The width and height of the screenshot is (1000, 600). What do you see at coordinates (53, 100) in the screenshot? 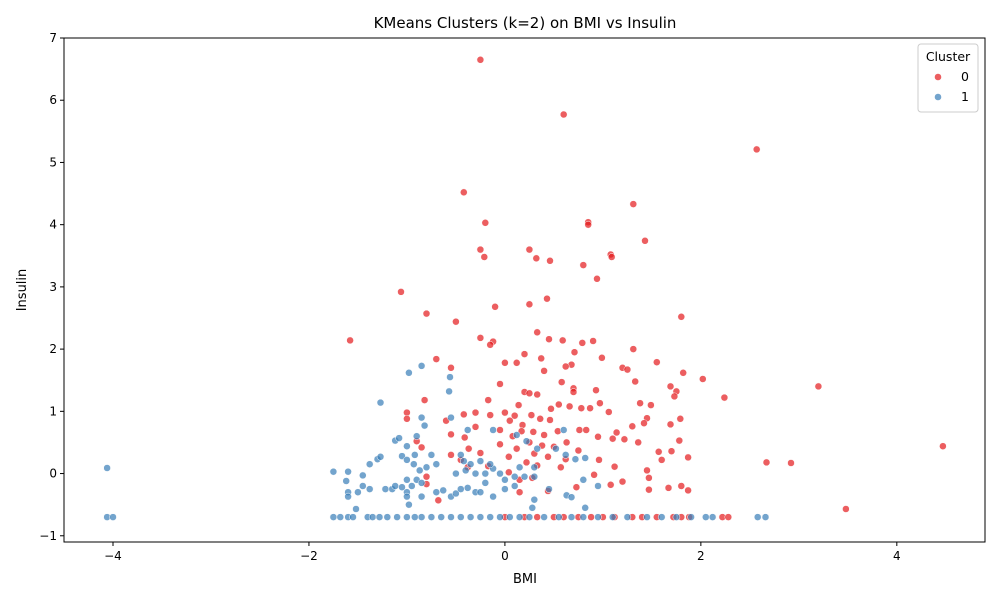
I see `y-tick-label: 6` at bounding box center [53, 100].